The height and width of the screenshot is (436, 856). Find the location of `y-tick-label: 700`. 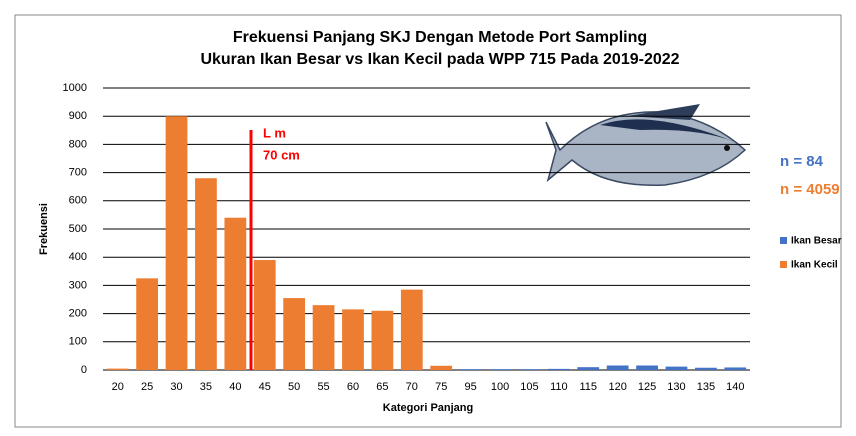

y-tick-label: 700 is located at coordinates (78, 173).